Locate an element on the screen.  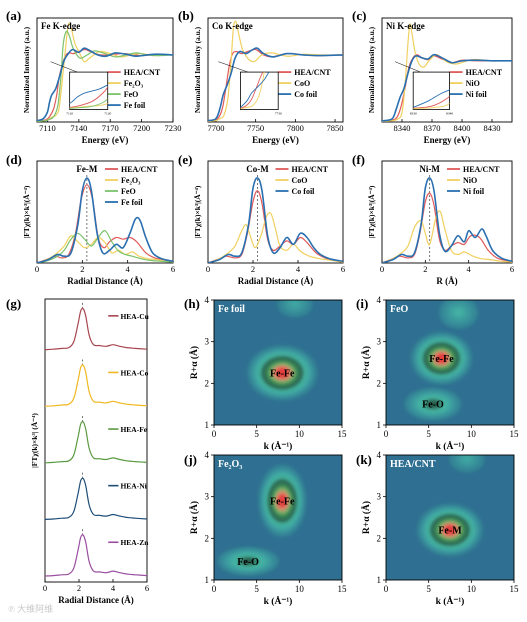
panel-label: (c) is located at coordinates (359, 15).